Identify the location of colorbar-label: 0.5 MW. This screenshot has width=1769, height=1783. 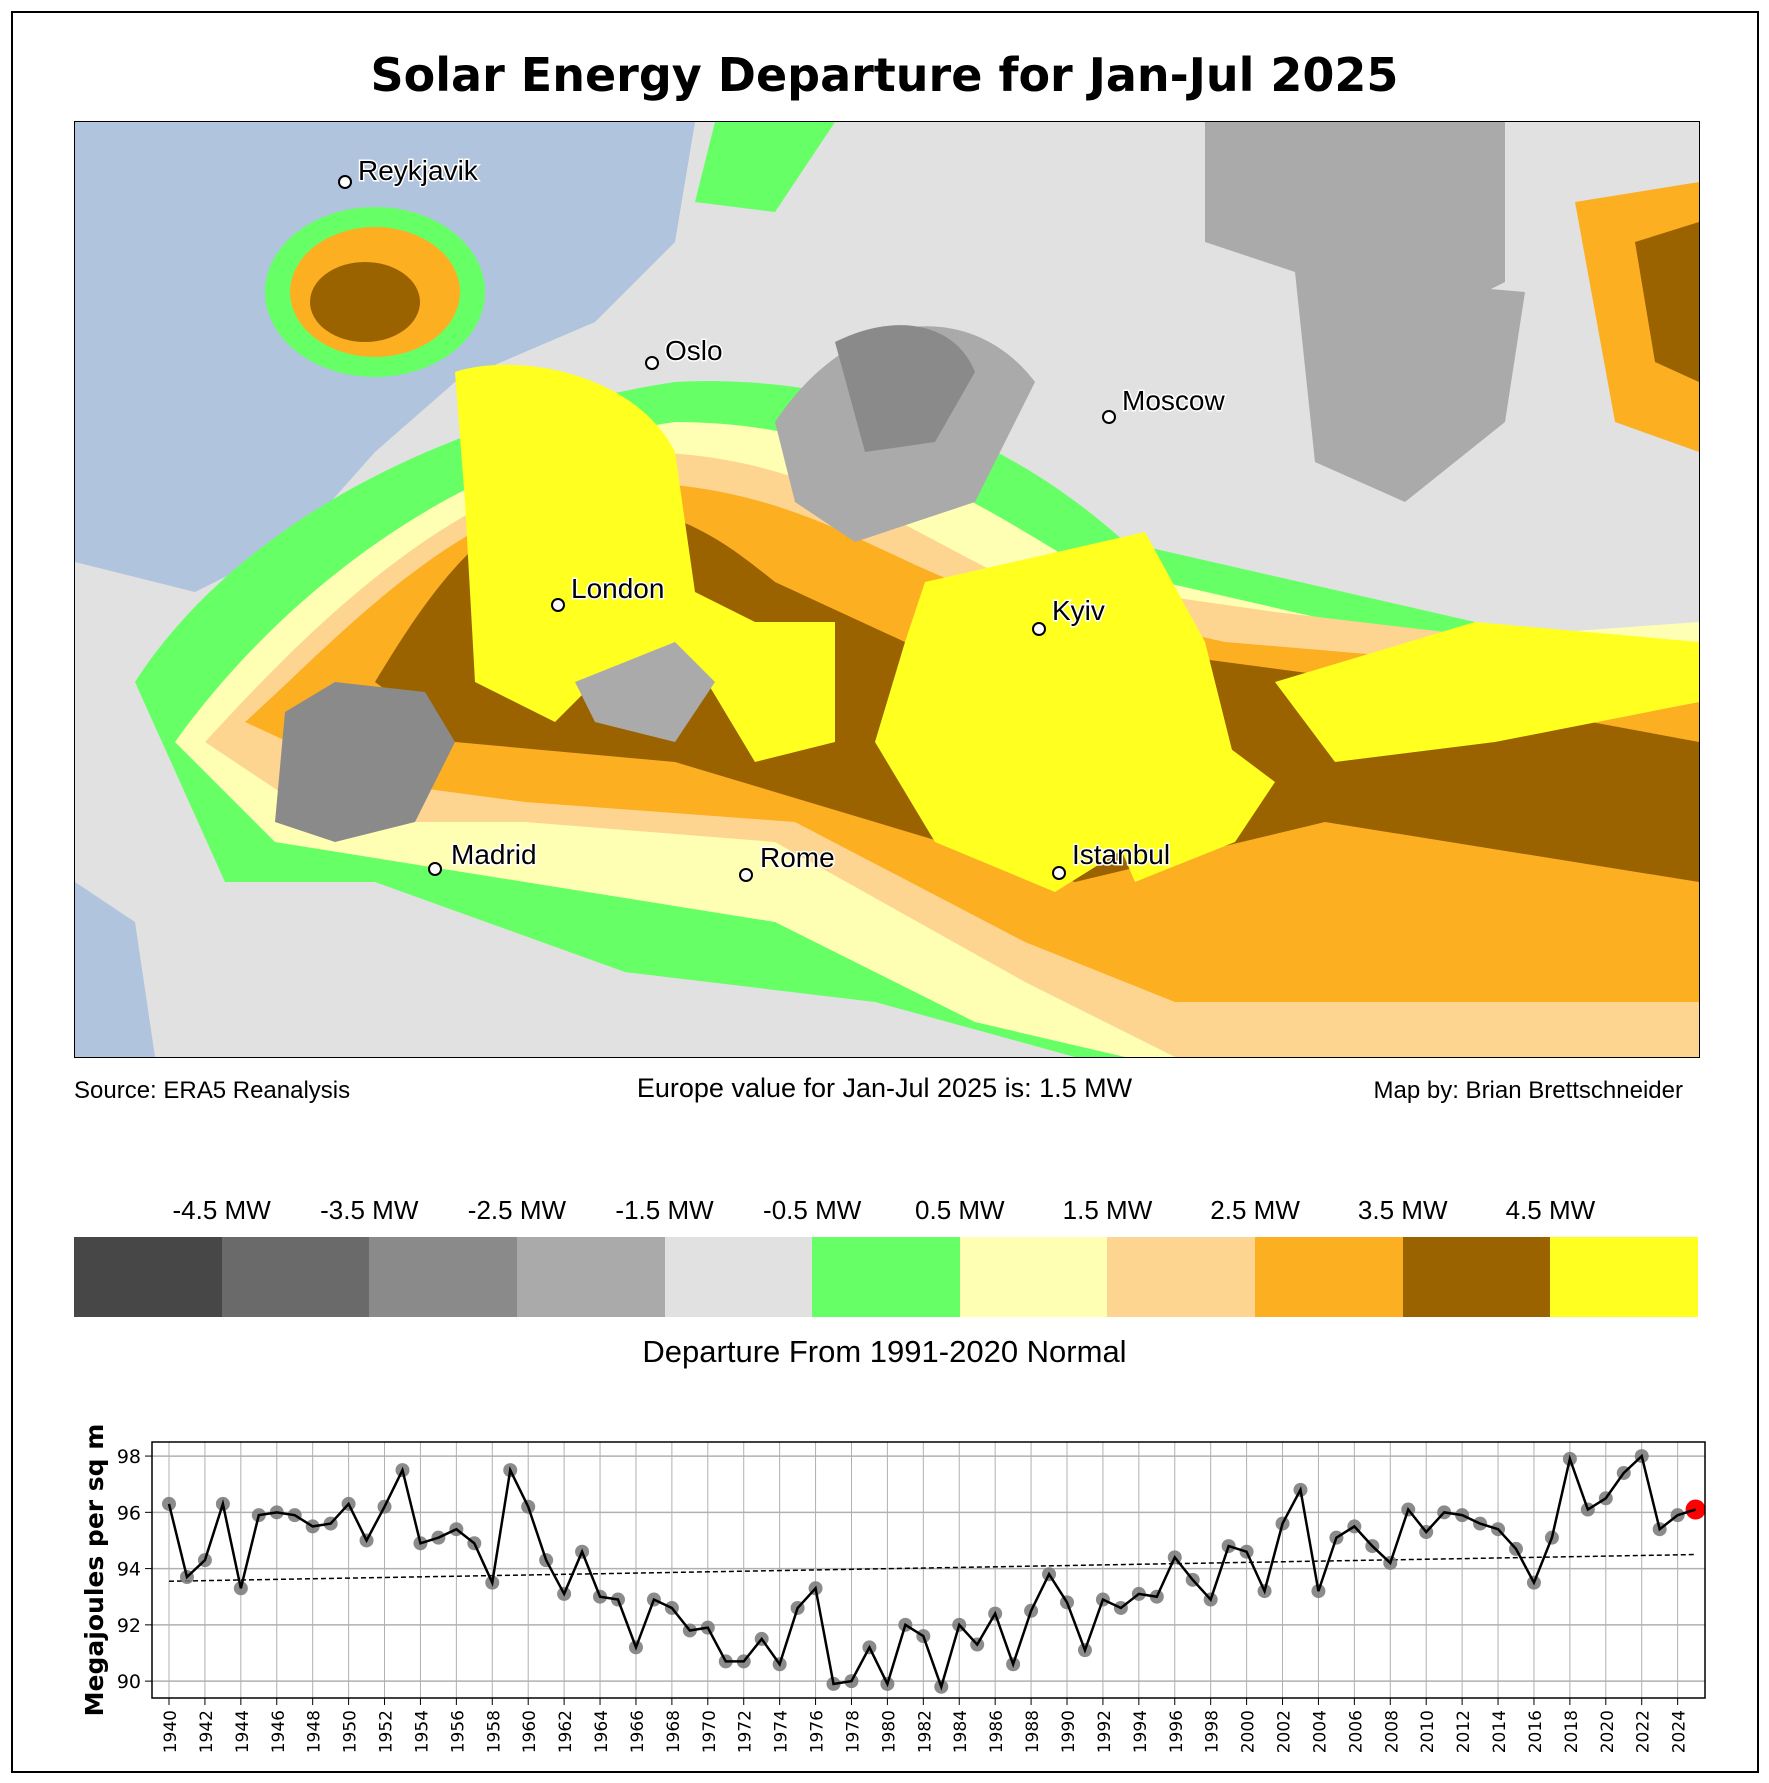
(960, 1210).